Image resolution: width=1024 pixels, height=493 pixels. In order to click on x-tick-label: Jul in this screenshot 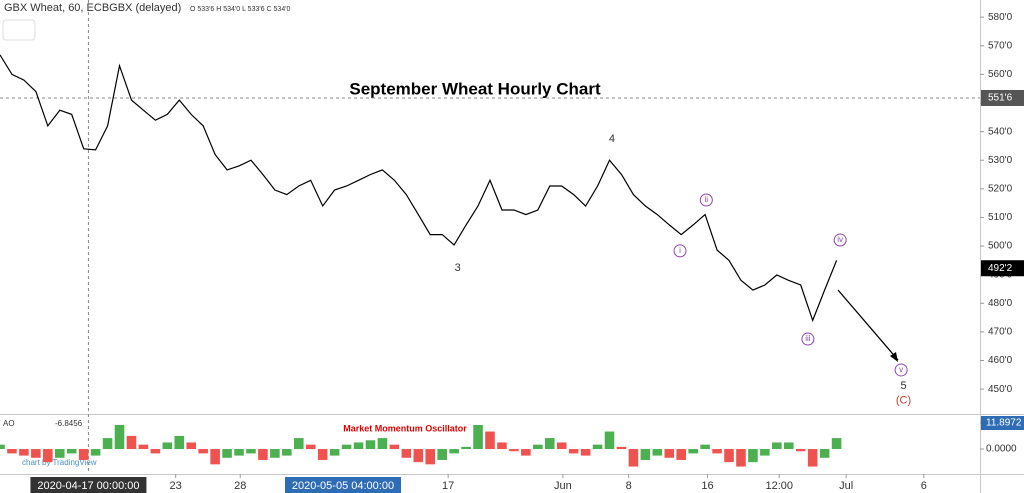, I will do `click(846, 486)`.